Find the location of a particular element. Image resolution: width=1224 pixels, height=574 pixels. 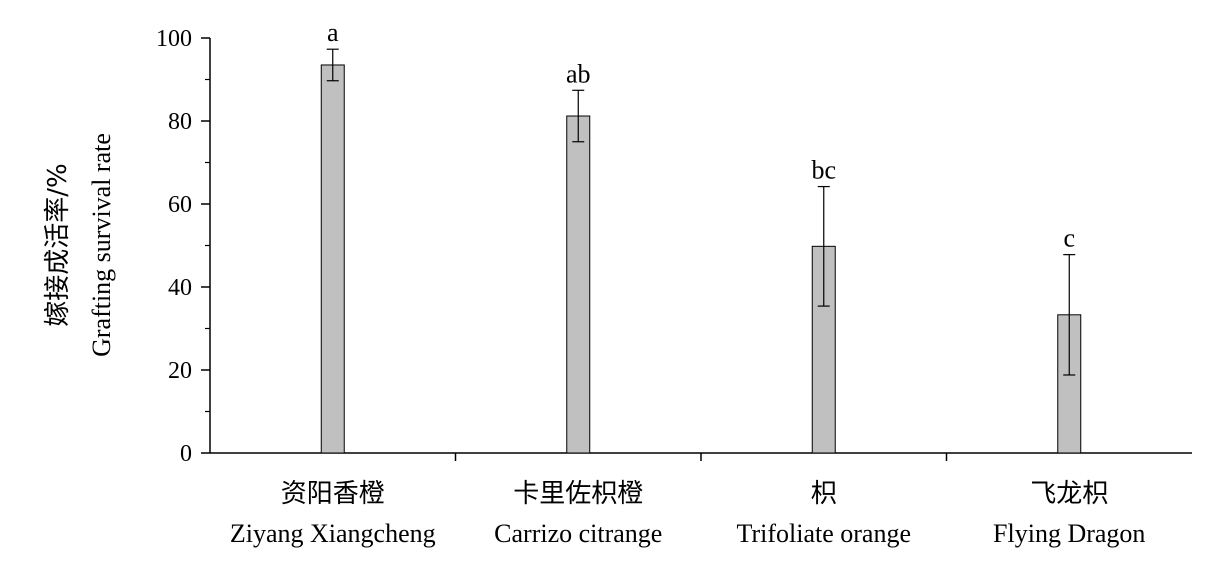

significance-letter: c is located at coordinates (1069, 238).